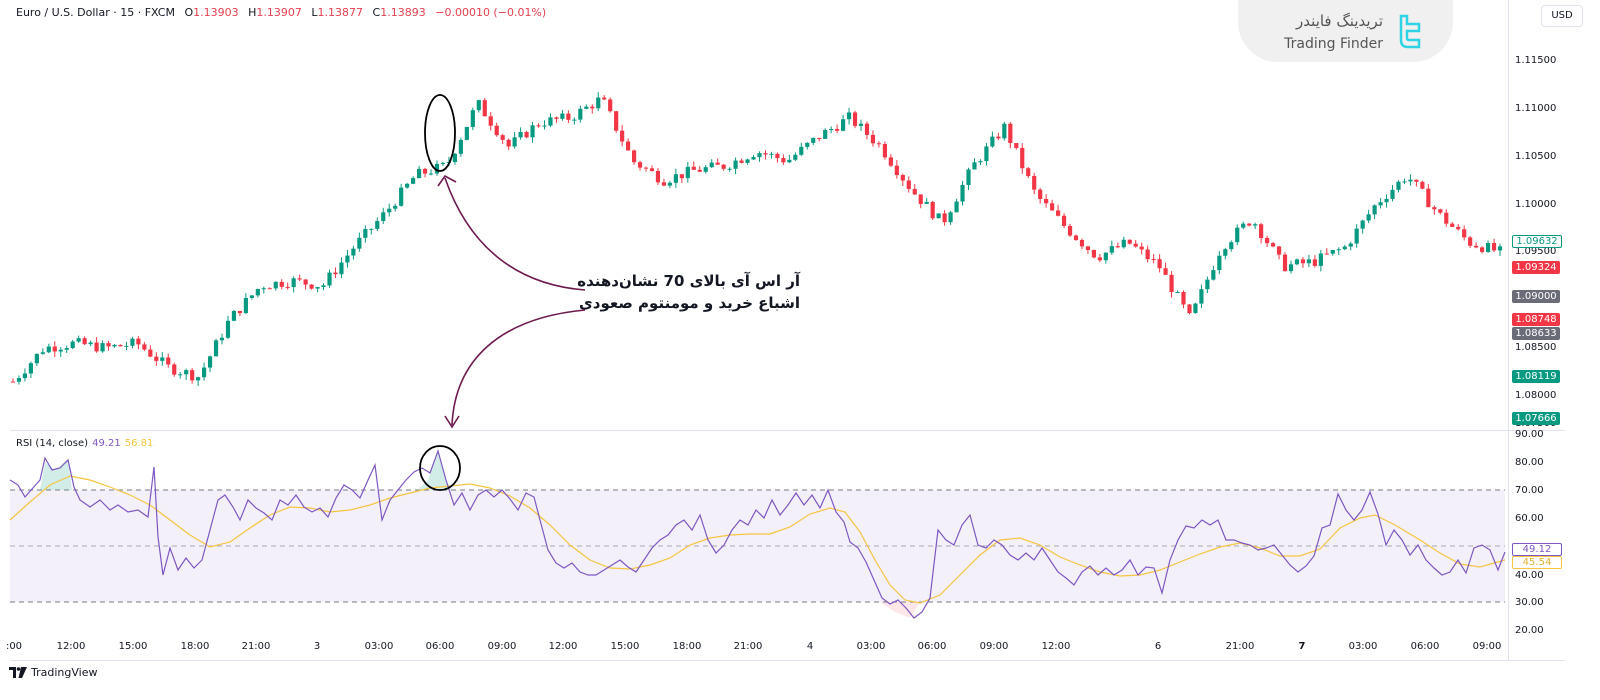 Image resolution: width=1600 pixels, height=700 pixels. Describe the element at coordinates (1537, 241) in the screenshot. I see `price-tag-high: 1.09632` at that location.